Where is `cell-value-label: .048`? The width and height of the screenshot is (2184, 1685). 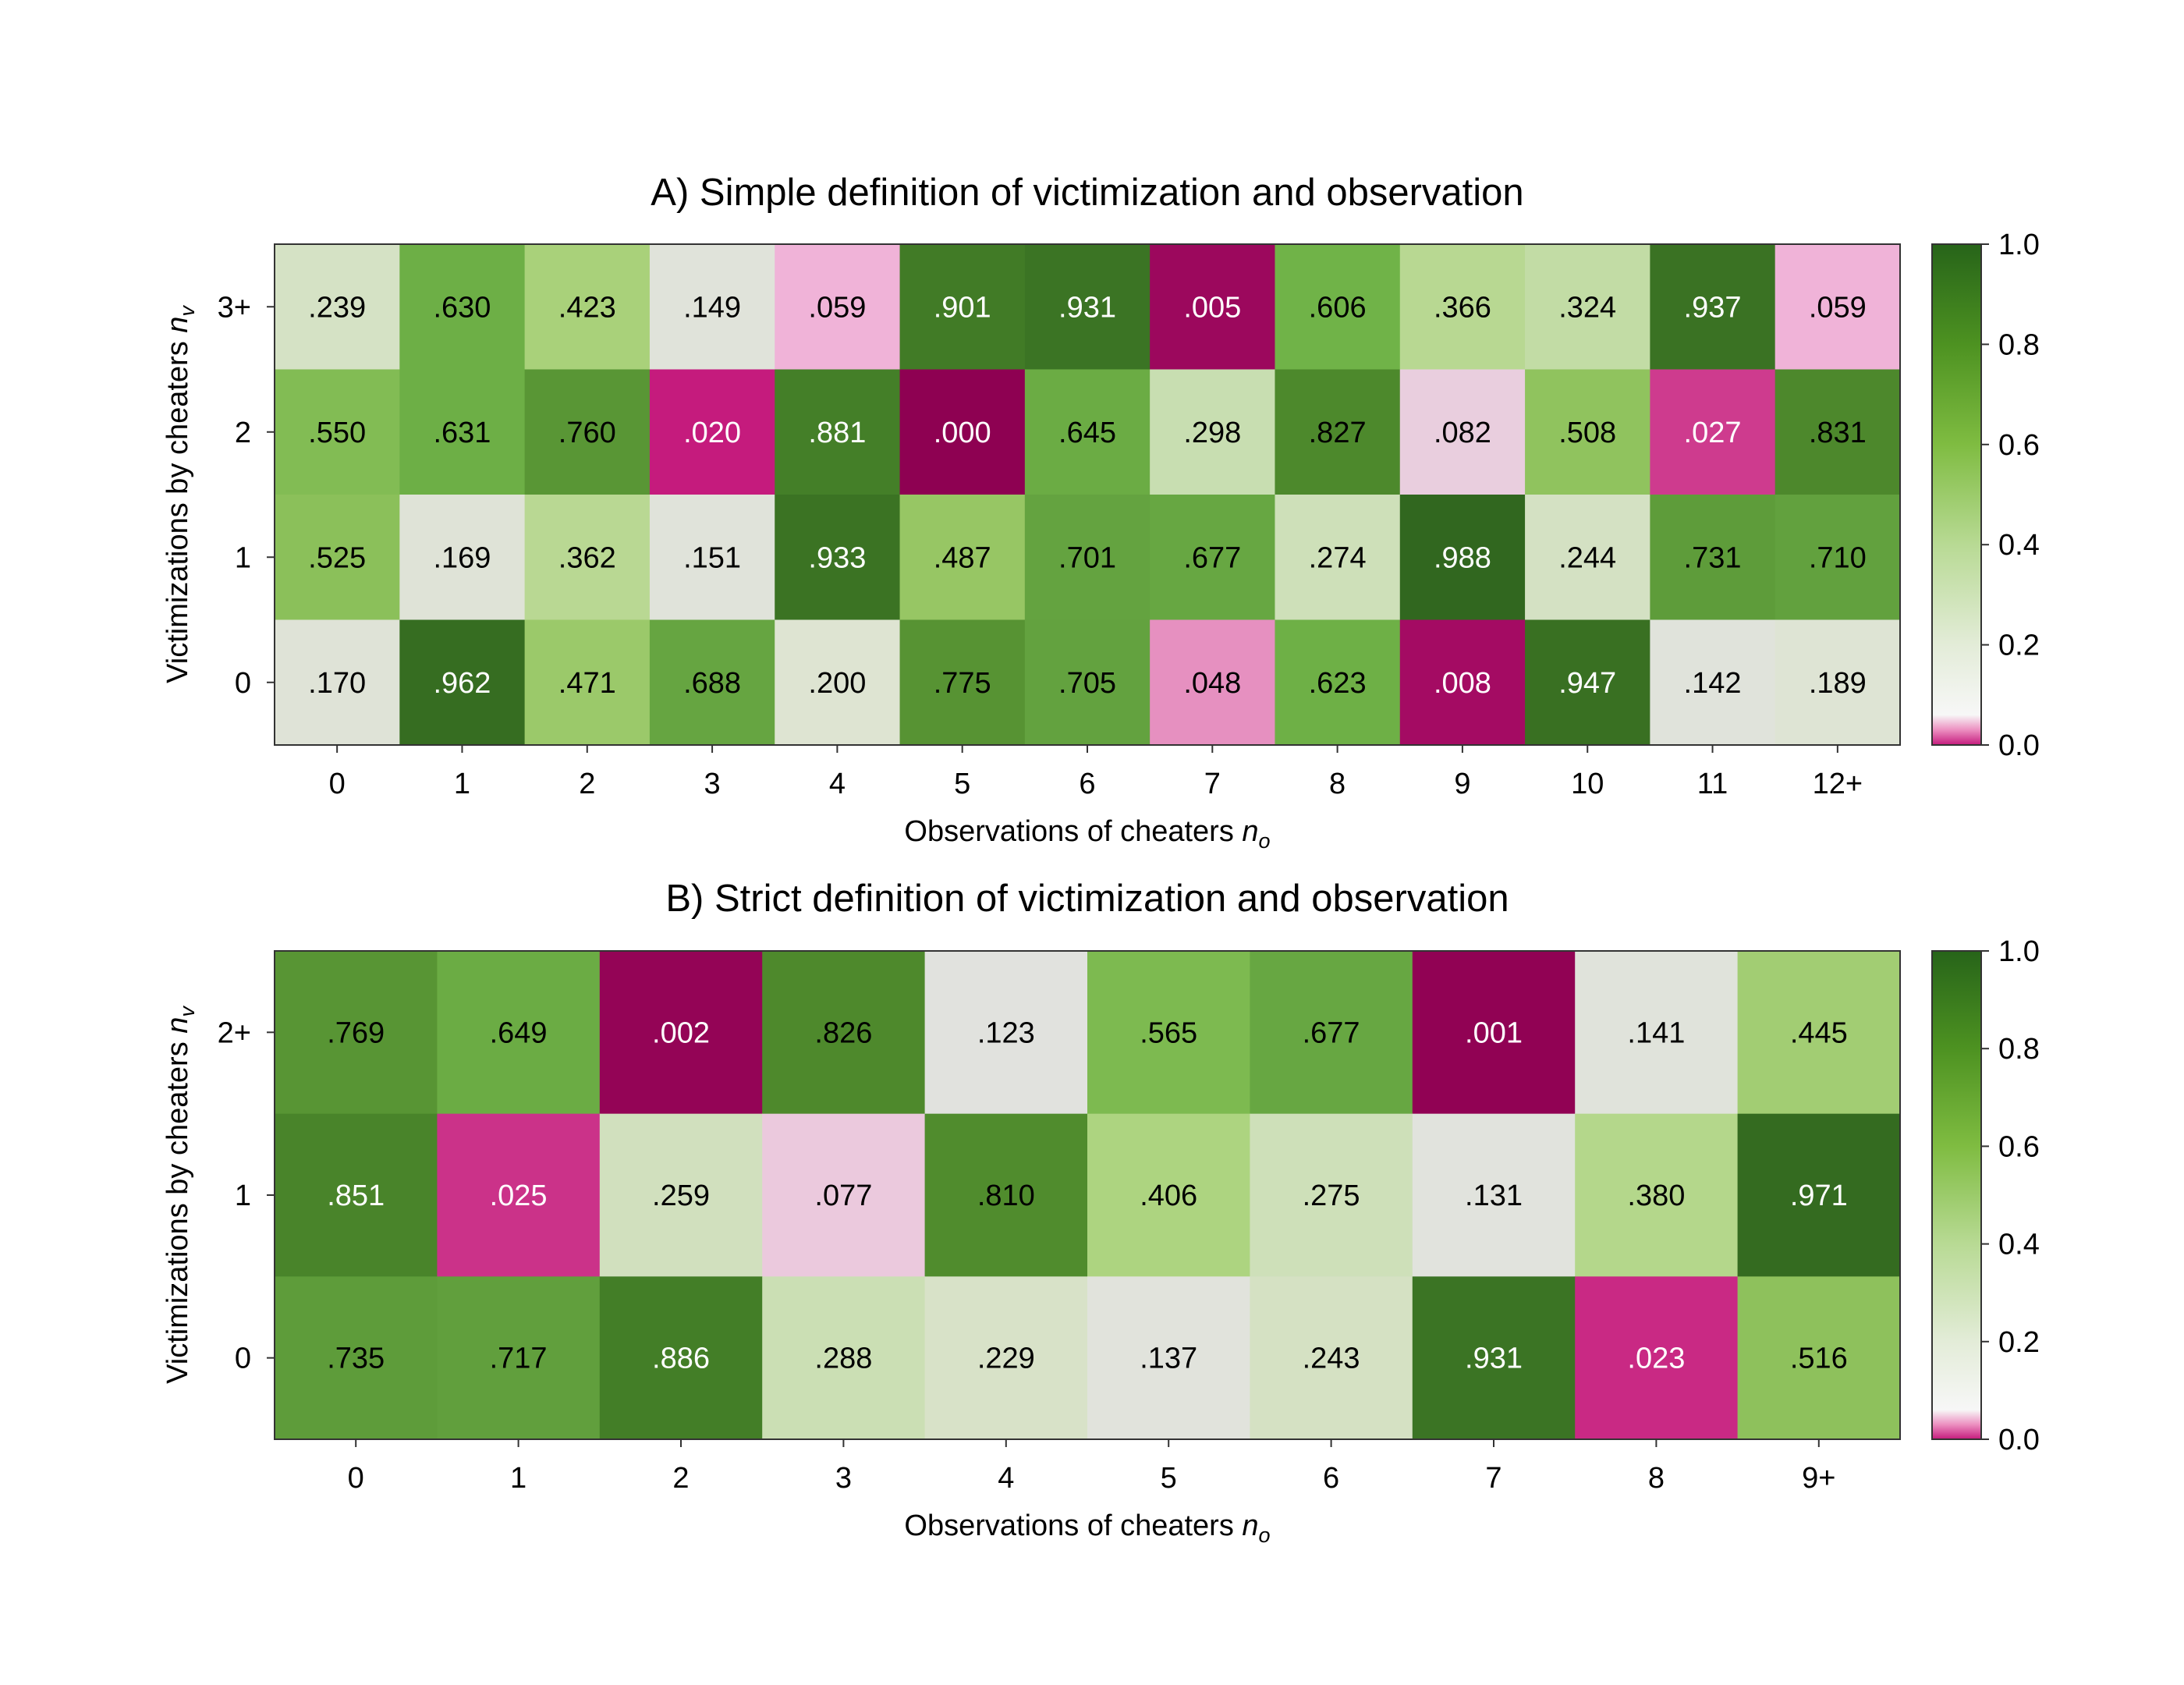 cell-value-label: .048 is located at coordinates (1212, 683).